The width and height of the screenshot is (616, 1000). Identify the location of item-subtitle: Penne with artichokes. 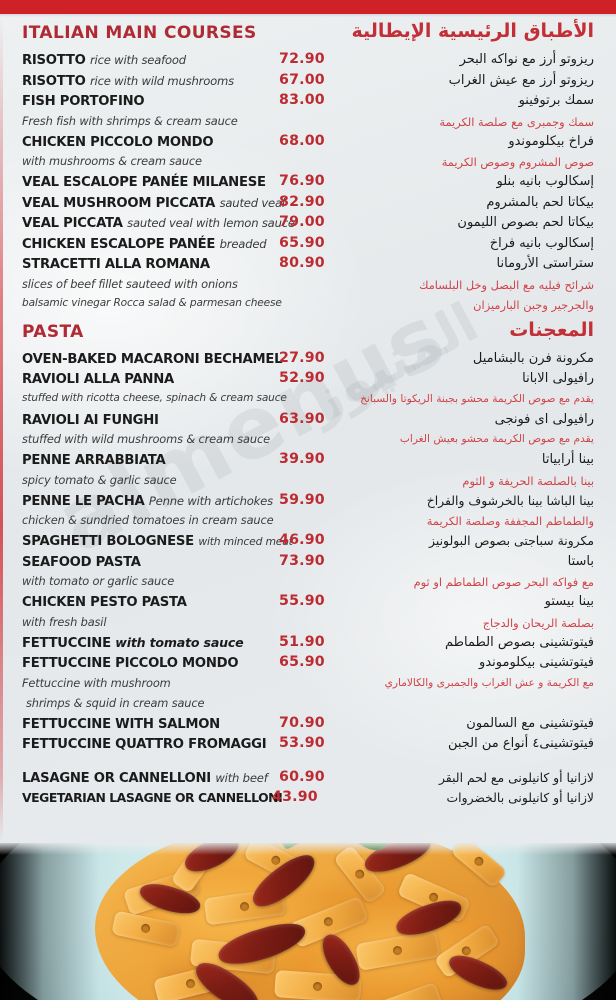
(210, 500).